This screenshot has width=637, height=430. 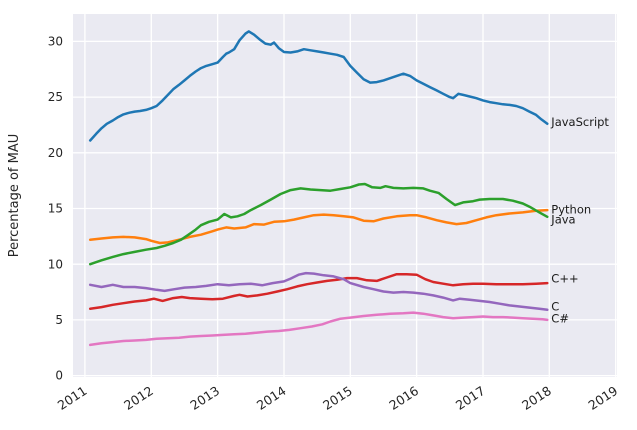 I want to click on series-label-C: C, so click(x=555, y=306).